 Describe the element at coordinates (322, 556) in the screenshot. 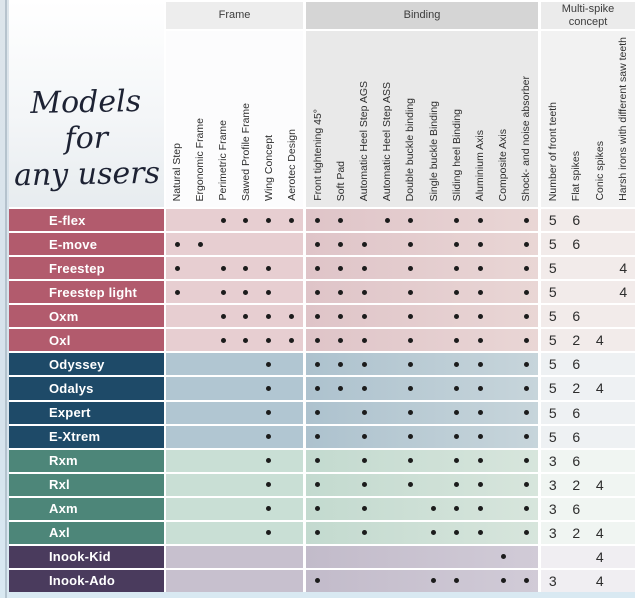

I see `table-row: Inook-Kid 4` at that location.